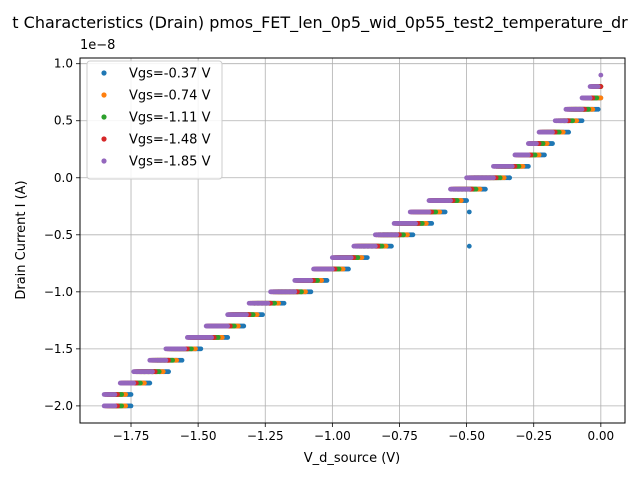 This screenshot has width=640, height=484. Describe the element at coordinates (63, 121) in the screenshot. I see `y-tick-label: 0.5` at that location.